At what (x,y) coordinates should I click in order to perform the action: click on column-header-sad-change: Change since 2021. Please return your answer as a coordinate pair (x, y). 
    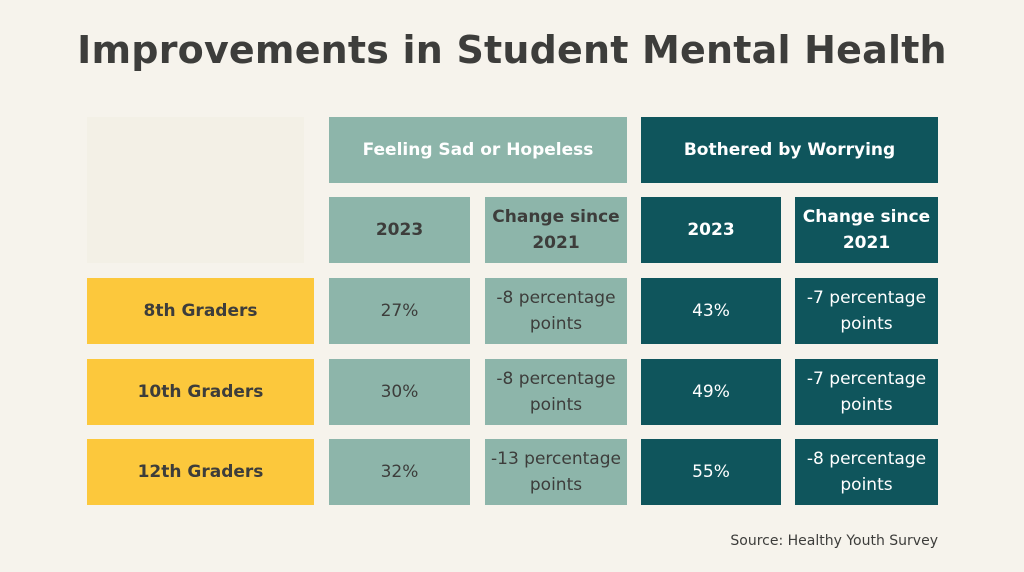
    Looking at the image, I should click on (556, 230).